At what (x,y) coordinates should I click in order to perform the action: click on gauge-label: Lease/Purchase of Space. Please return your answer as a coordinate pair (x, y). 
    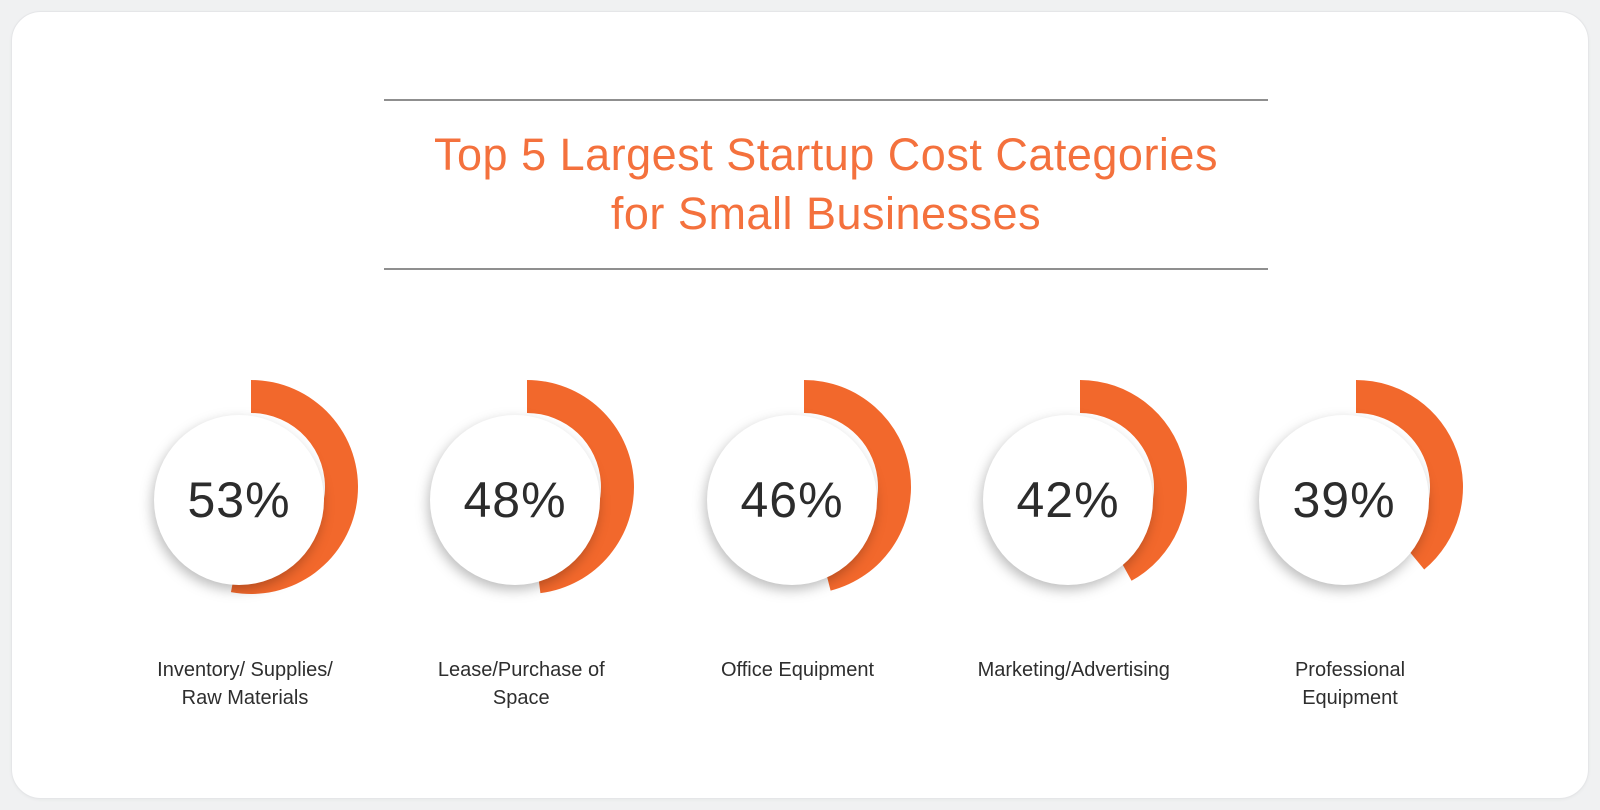
    Looking at the image, I should click on (521, 684).